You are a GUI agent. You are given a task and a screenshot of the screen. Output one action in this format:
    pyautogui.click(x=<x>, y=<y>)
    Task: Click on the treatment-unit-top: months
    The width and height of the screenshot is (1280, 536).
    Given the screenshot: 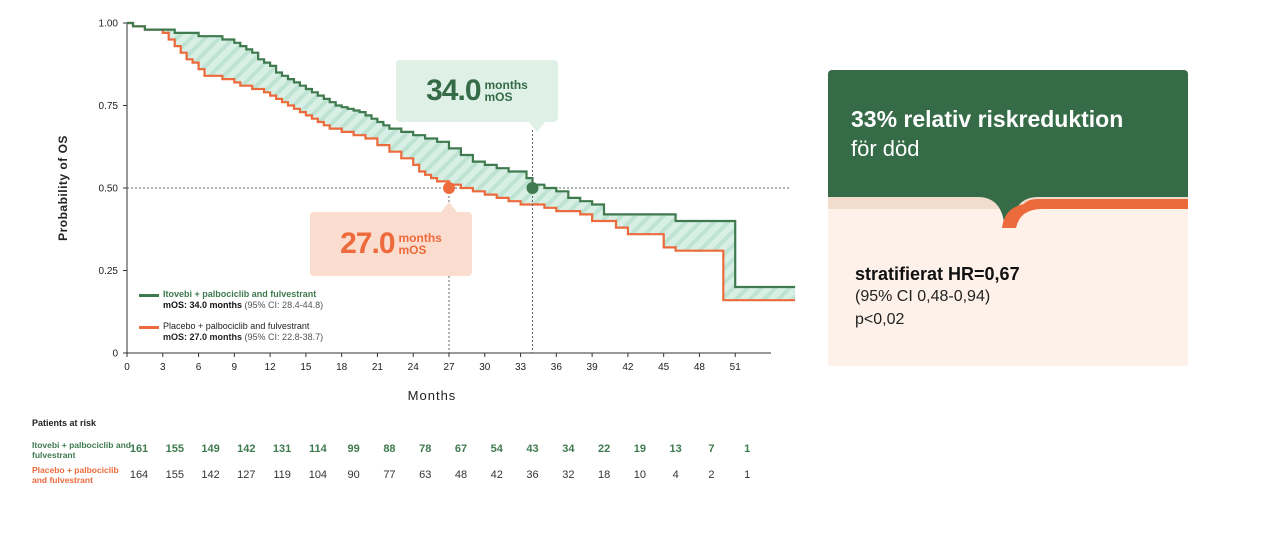 What is the action you would take?
    pyautogui.click(x=506, y=85)
    